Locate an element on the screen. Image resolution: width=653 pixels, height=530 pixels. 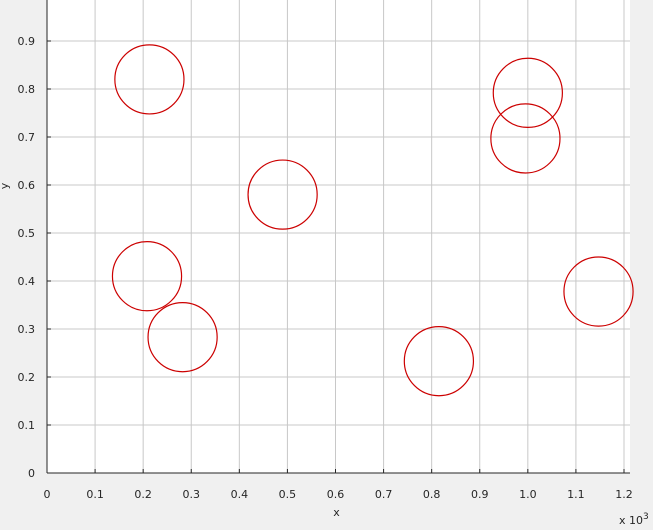
x-tick-label: 0.7 is located at coordinates (384, 494).